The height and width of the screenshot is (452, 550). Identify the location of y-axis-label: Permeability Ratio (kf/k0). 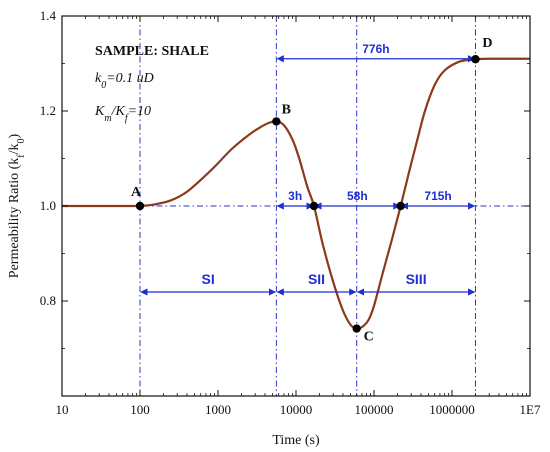
(17, 205).